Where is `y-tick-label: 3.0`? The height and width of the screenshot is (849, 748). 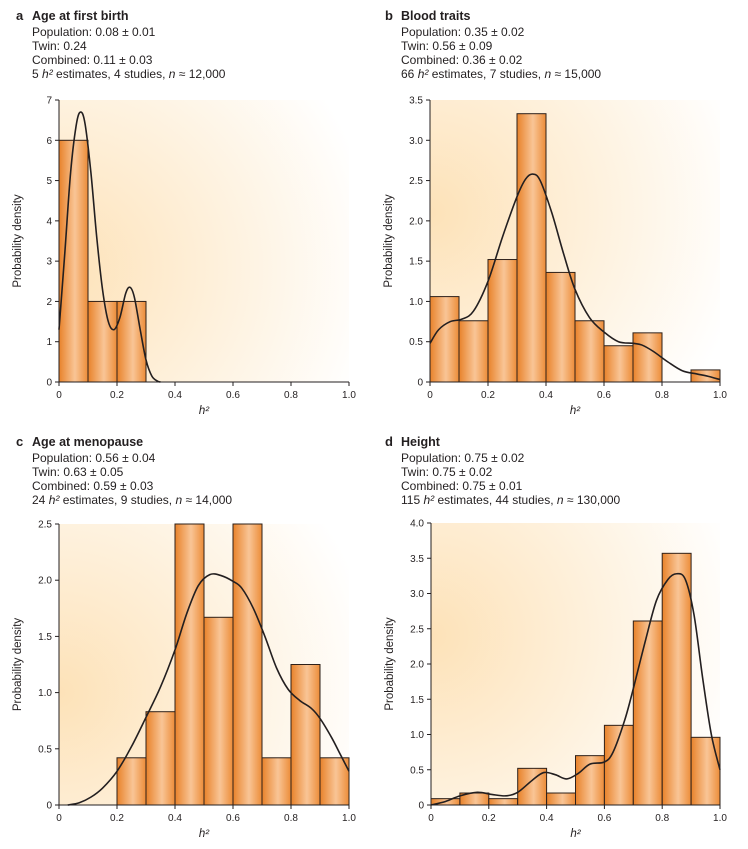 y-tick-label: 3.0 is located at coordinates (416, 141).